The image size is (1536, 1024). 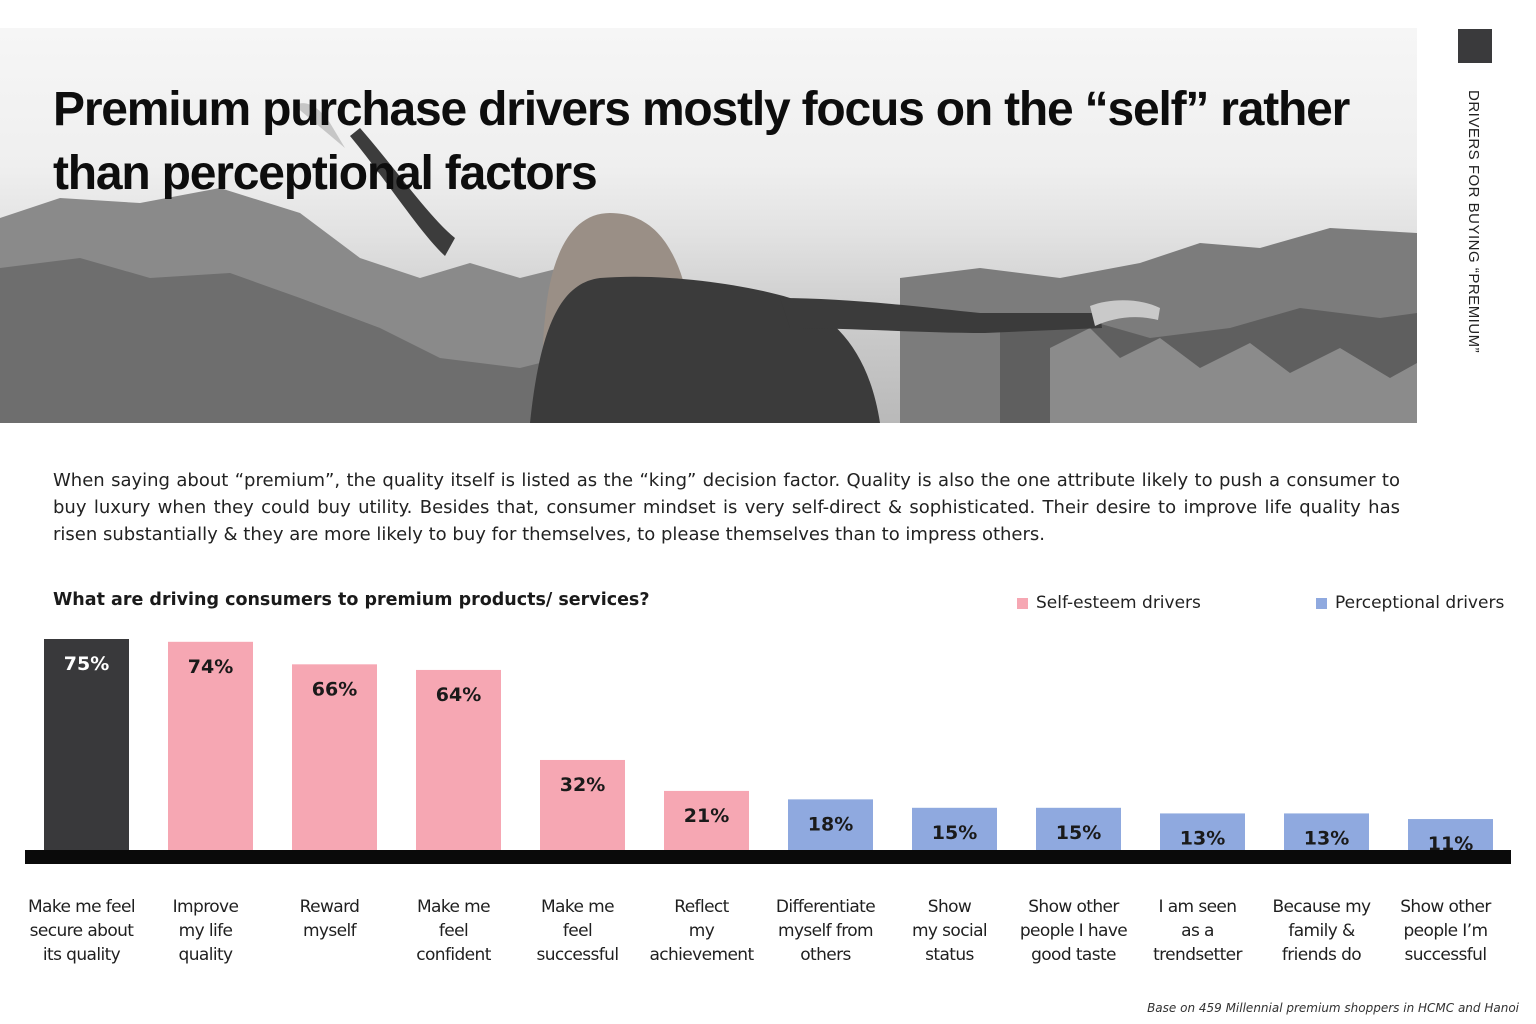 I want to click on category-label: achievement, so click(x=701, y=955).